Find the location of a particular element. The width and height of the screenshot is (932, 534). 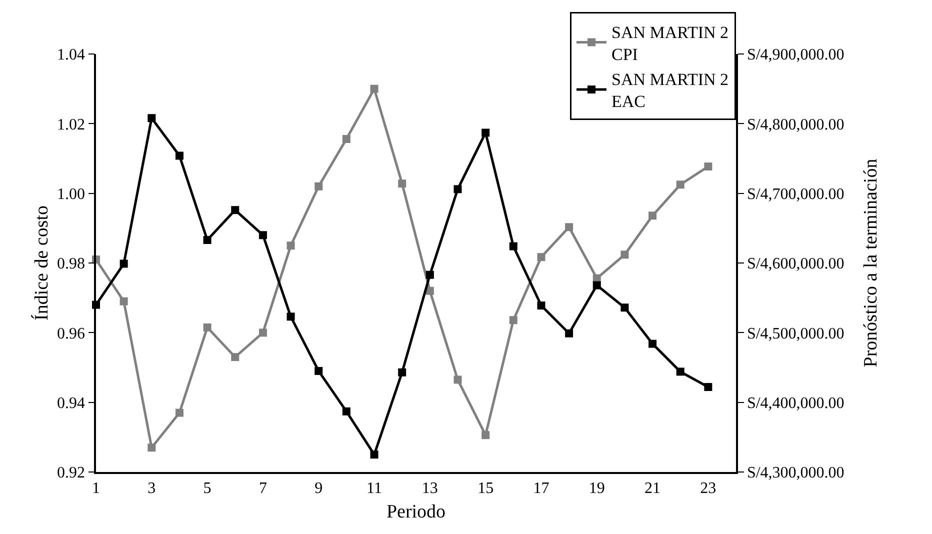

y-tick-label: 0.98 is located at coordinates (71, 264).